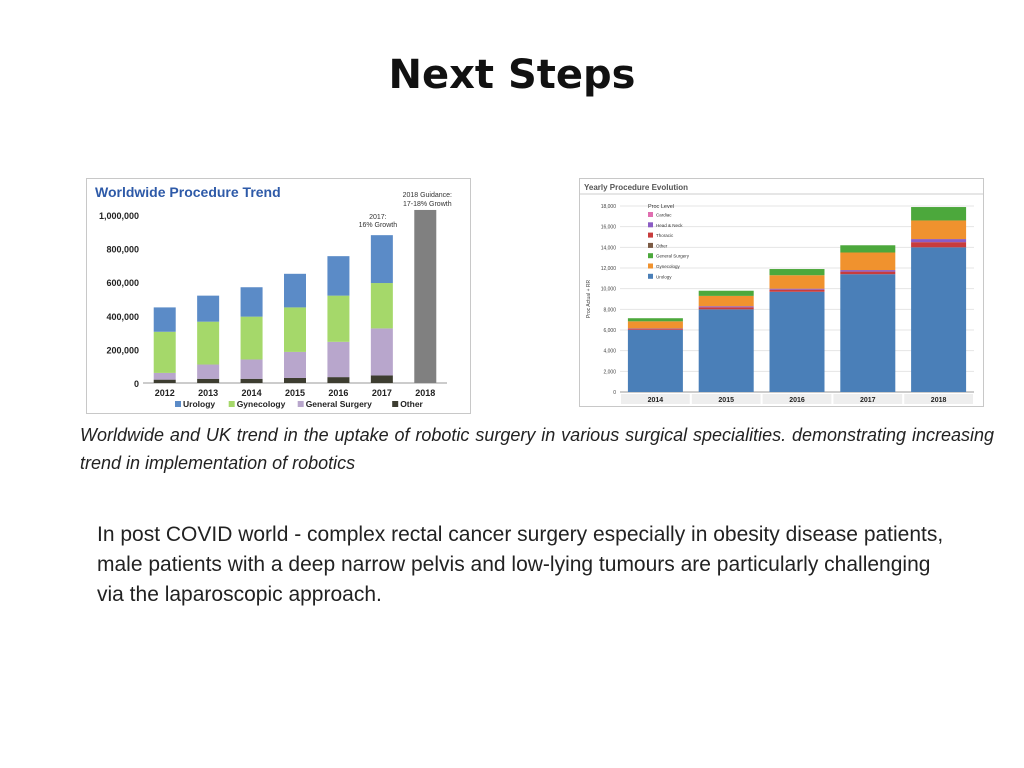 Image resolution: width=1024 pixels, height=768 pixels. What do you see at coordinates (614, 393) in the screenshot?
I see `chart2-ytick-label: 0` at bounding box center [614, 393].